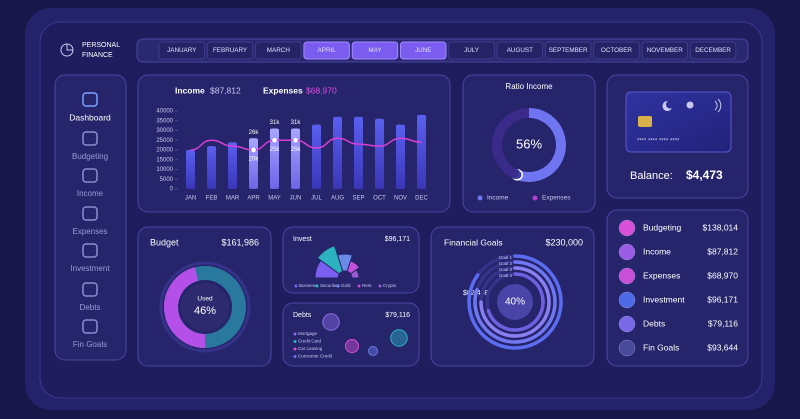 This screenshot has width=800, height=419. I want to click on nav-label: Fin Goals, so click(90, 344).